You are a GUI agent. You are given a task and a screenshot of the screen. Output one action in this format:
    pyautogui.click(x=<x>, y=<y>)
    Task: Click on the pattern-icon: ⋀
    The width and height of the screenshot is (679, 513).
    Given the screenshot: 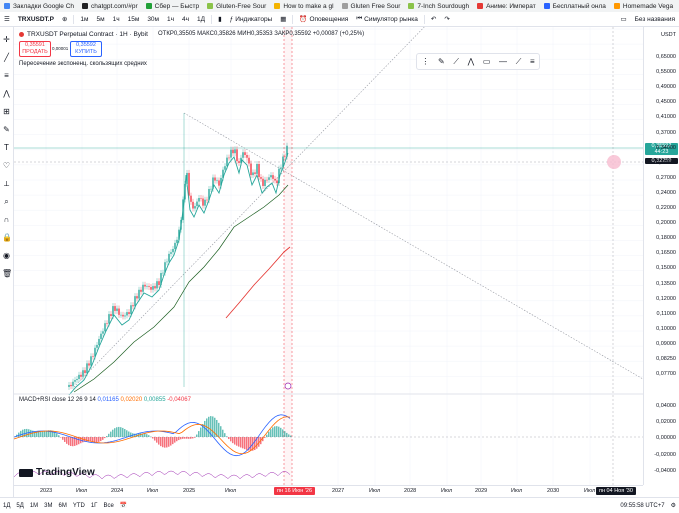 What is the action you would take?
    pyautogui.click(x=6, y=93)
    